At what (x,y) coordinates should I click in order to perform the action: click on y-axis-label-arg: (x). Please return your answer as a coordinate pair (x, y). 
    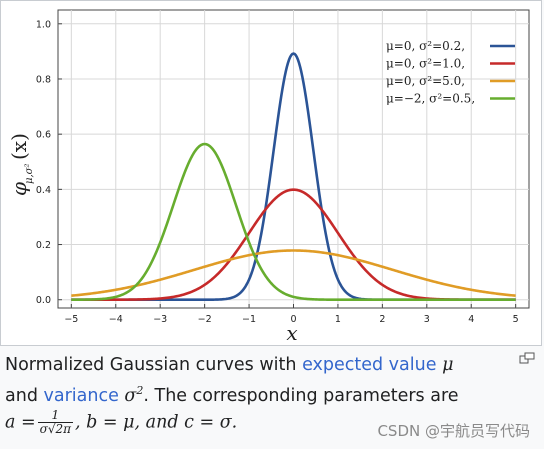
    Looking at the image, I should click on (19, 146).